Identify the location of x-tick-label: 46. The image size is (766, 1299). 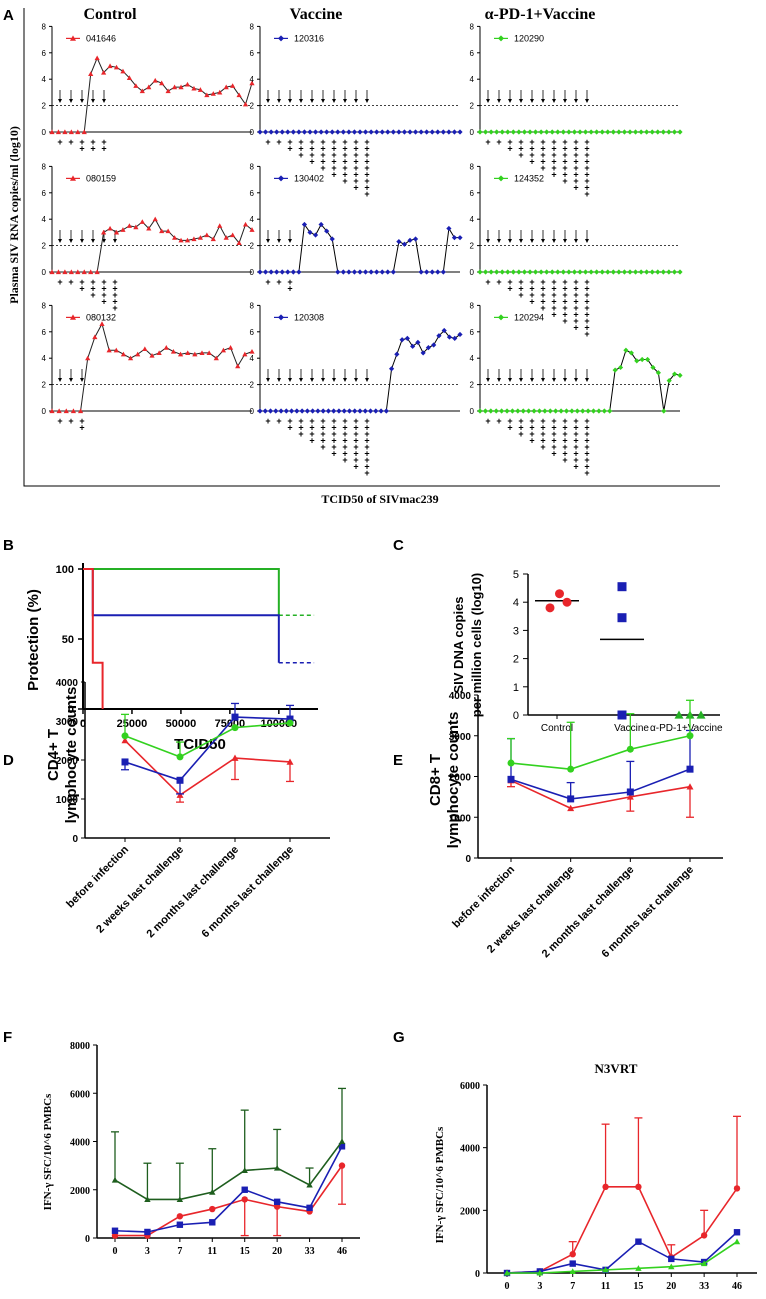
(342, 1251).